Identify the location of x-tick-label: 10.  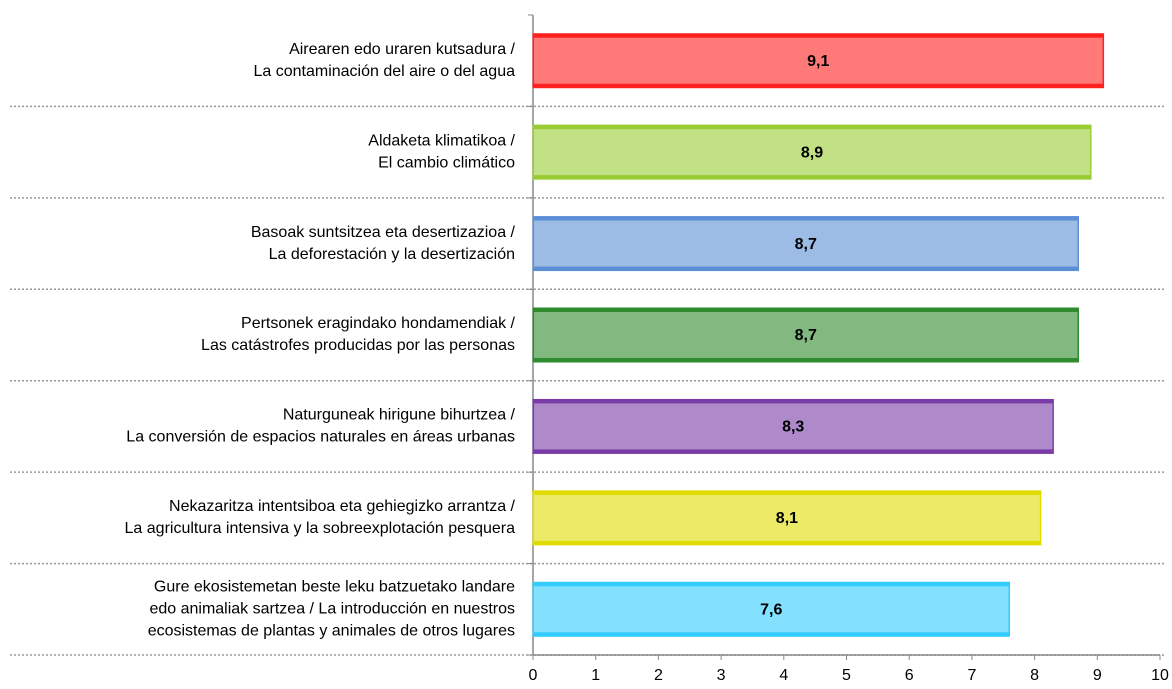
(1160, 675).